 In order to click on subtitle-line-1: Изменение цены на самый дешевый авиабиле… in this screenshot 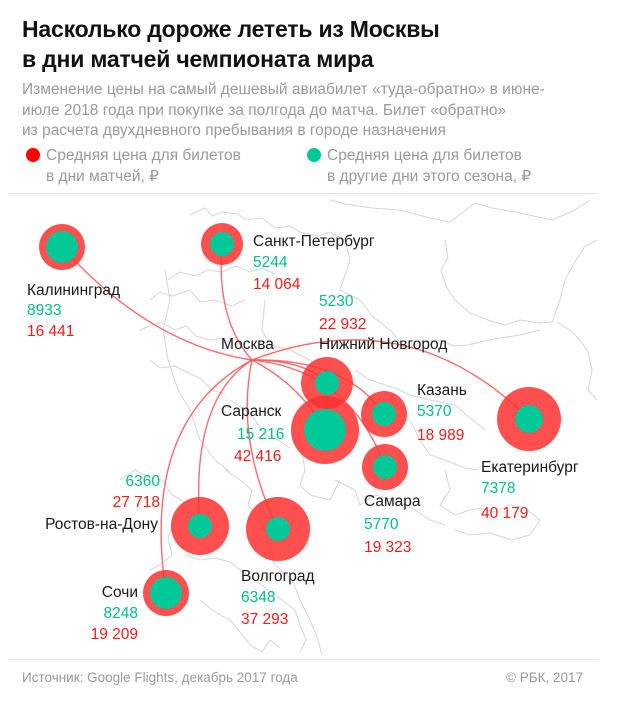, I will do `click(283, 89)`.